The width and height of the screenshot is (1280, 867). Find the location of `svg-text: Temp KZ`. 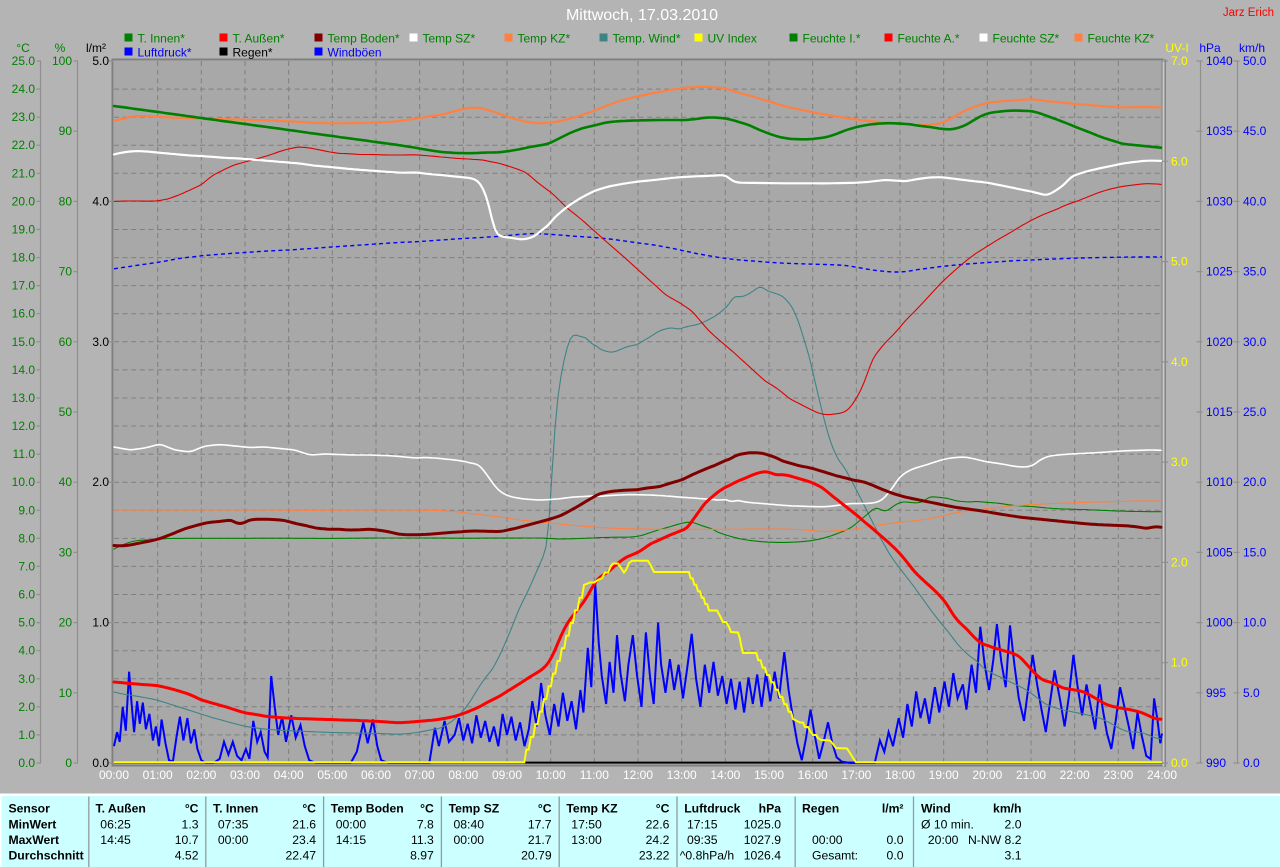

svg-text: Temp KZ is located at coordinates (592, 809).